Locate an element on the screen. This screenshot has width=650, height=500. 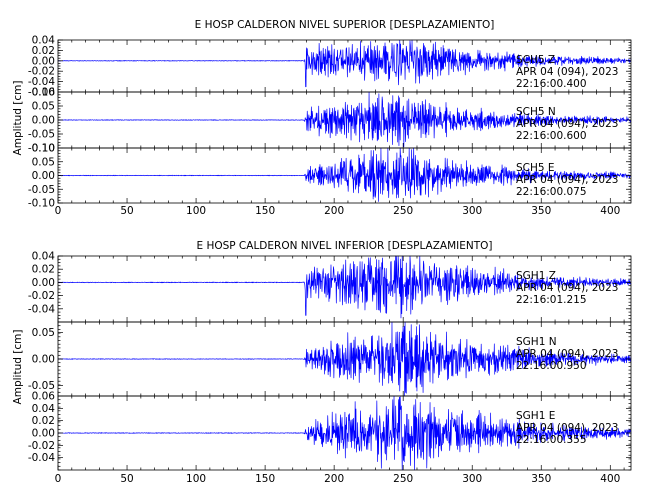
time-label: 22:16:00.600 is located at coordinates (551, 136).